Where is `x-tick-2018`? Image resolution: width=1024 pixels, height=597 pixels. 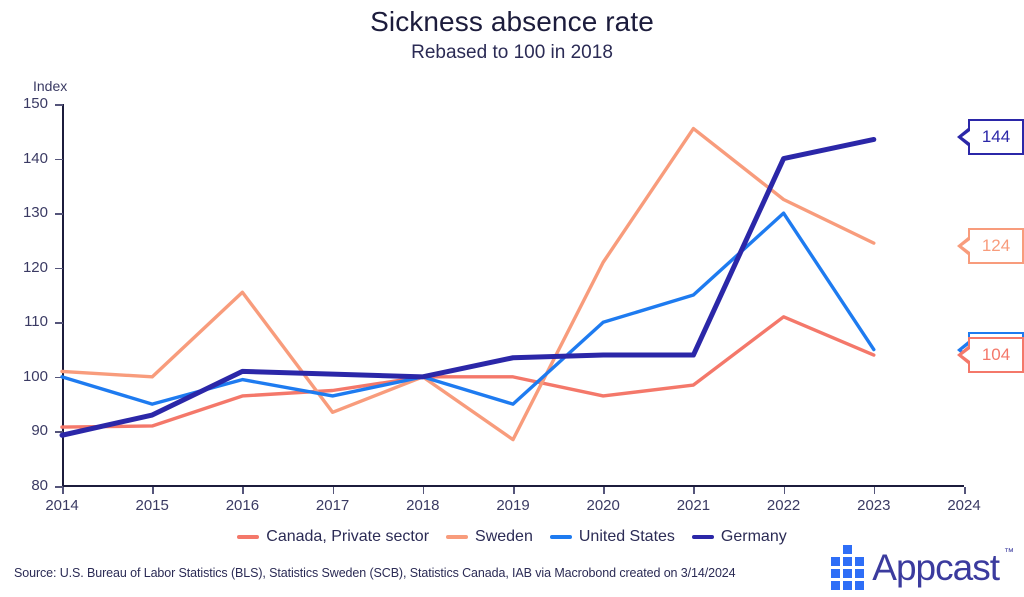
x-tick-2018 is located at coordinates (423, 490).